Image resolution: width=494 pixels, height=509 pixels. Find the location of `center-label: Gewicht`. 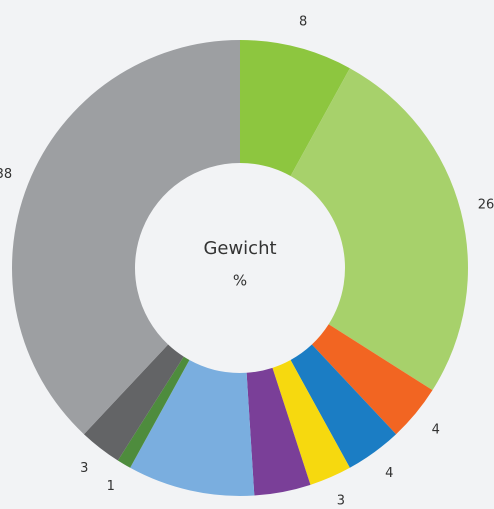

center-label: Gewicht is located at coordinates (239, 248).